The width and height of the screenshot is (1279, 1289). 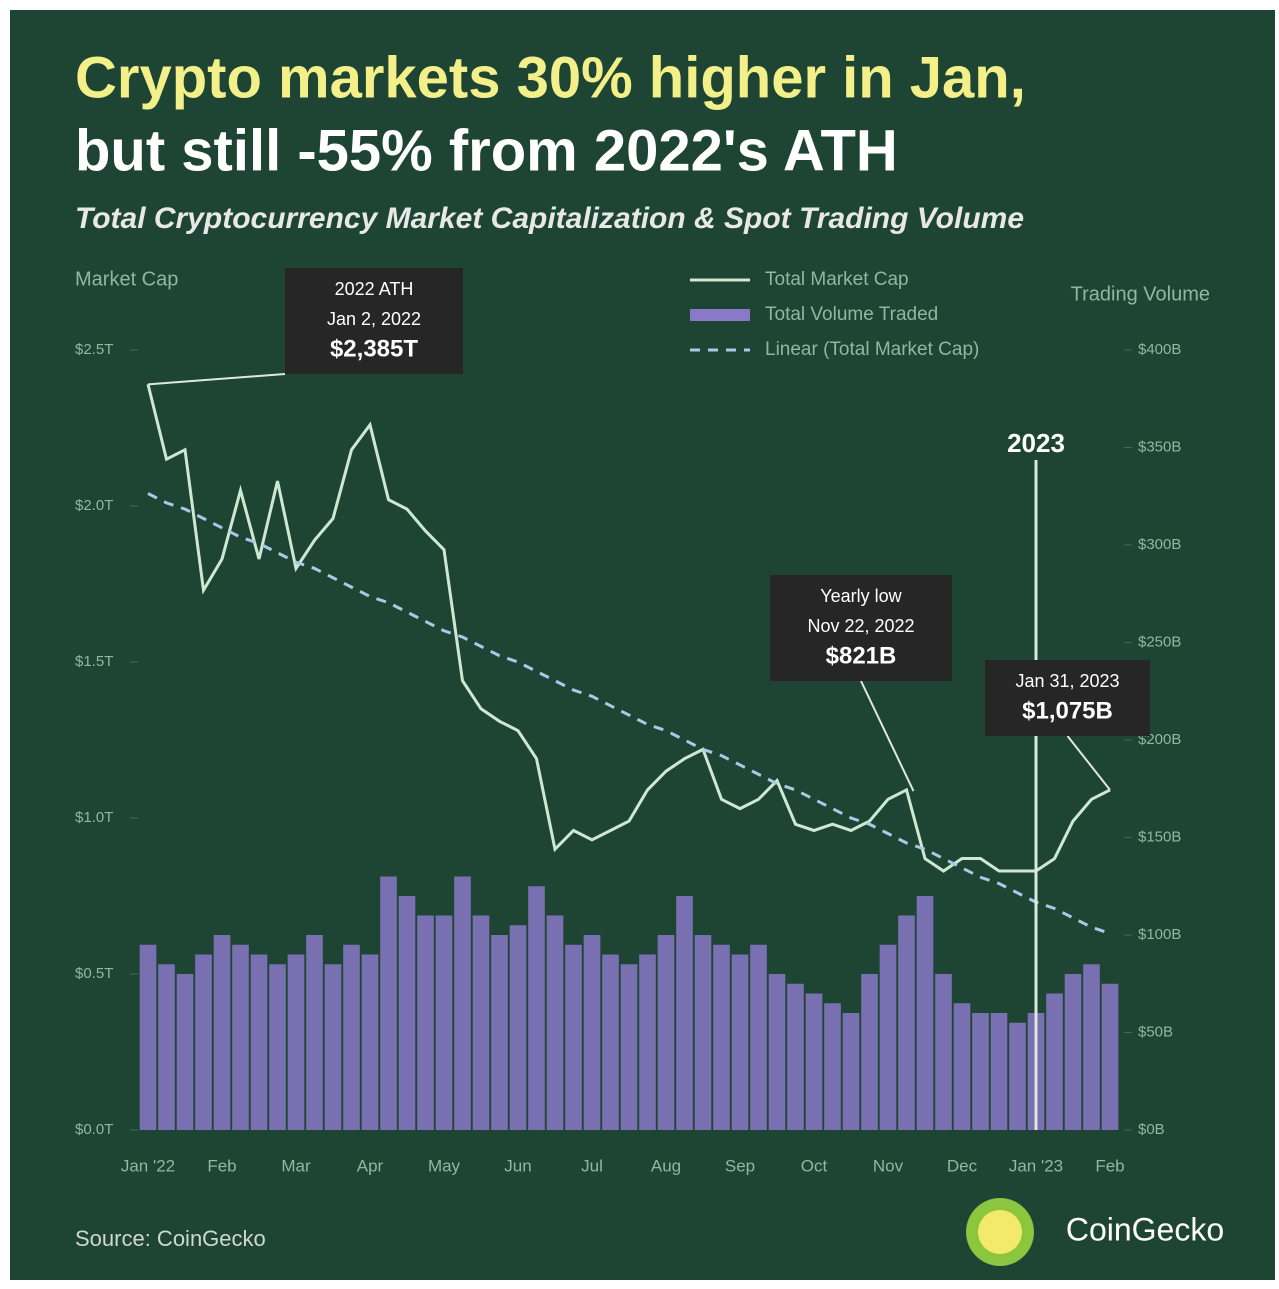 What do you see at coordinates (837, 279) in the screenshot?
I see `legend-label: Total Market Cap` at bounding box center [837, 279].